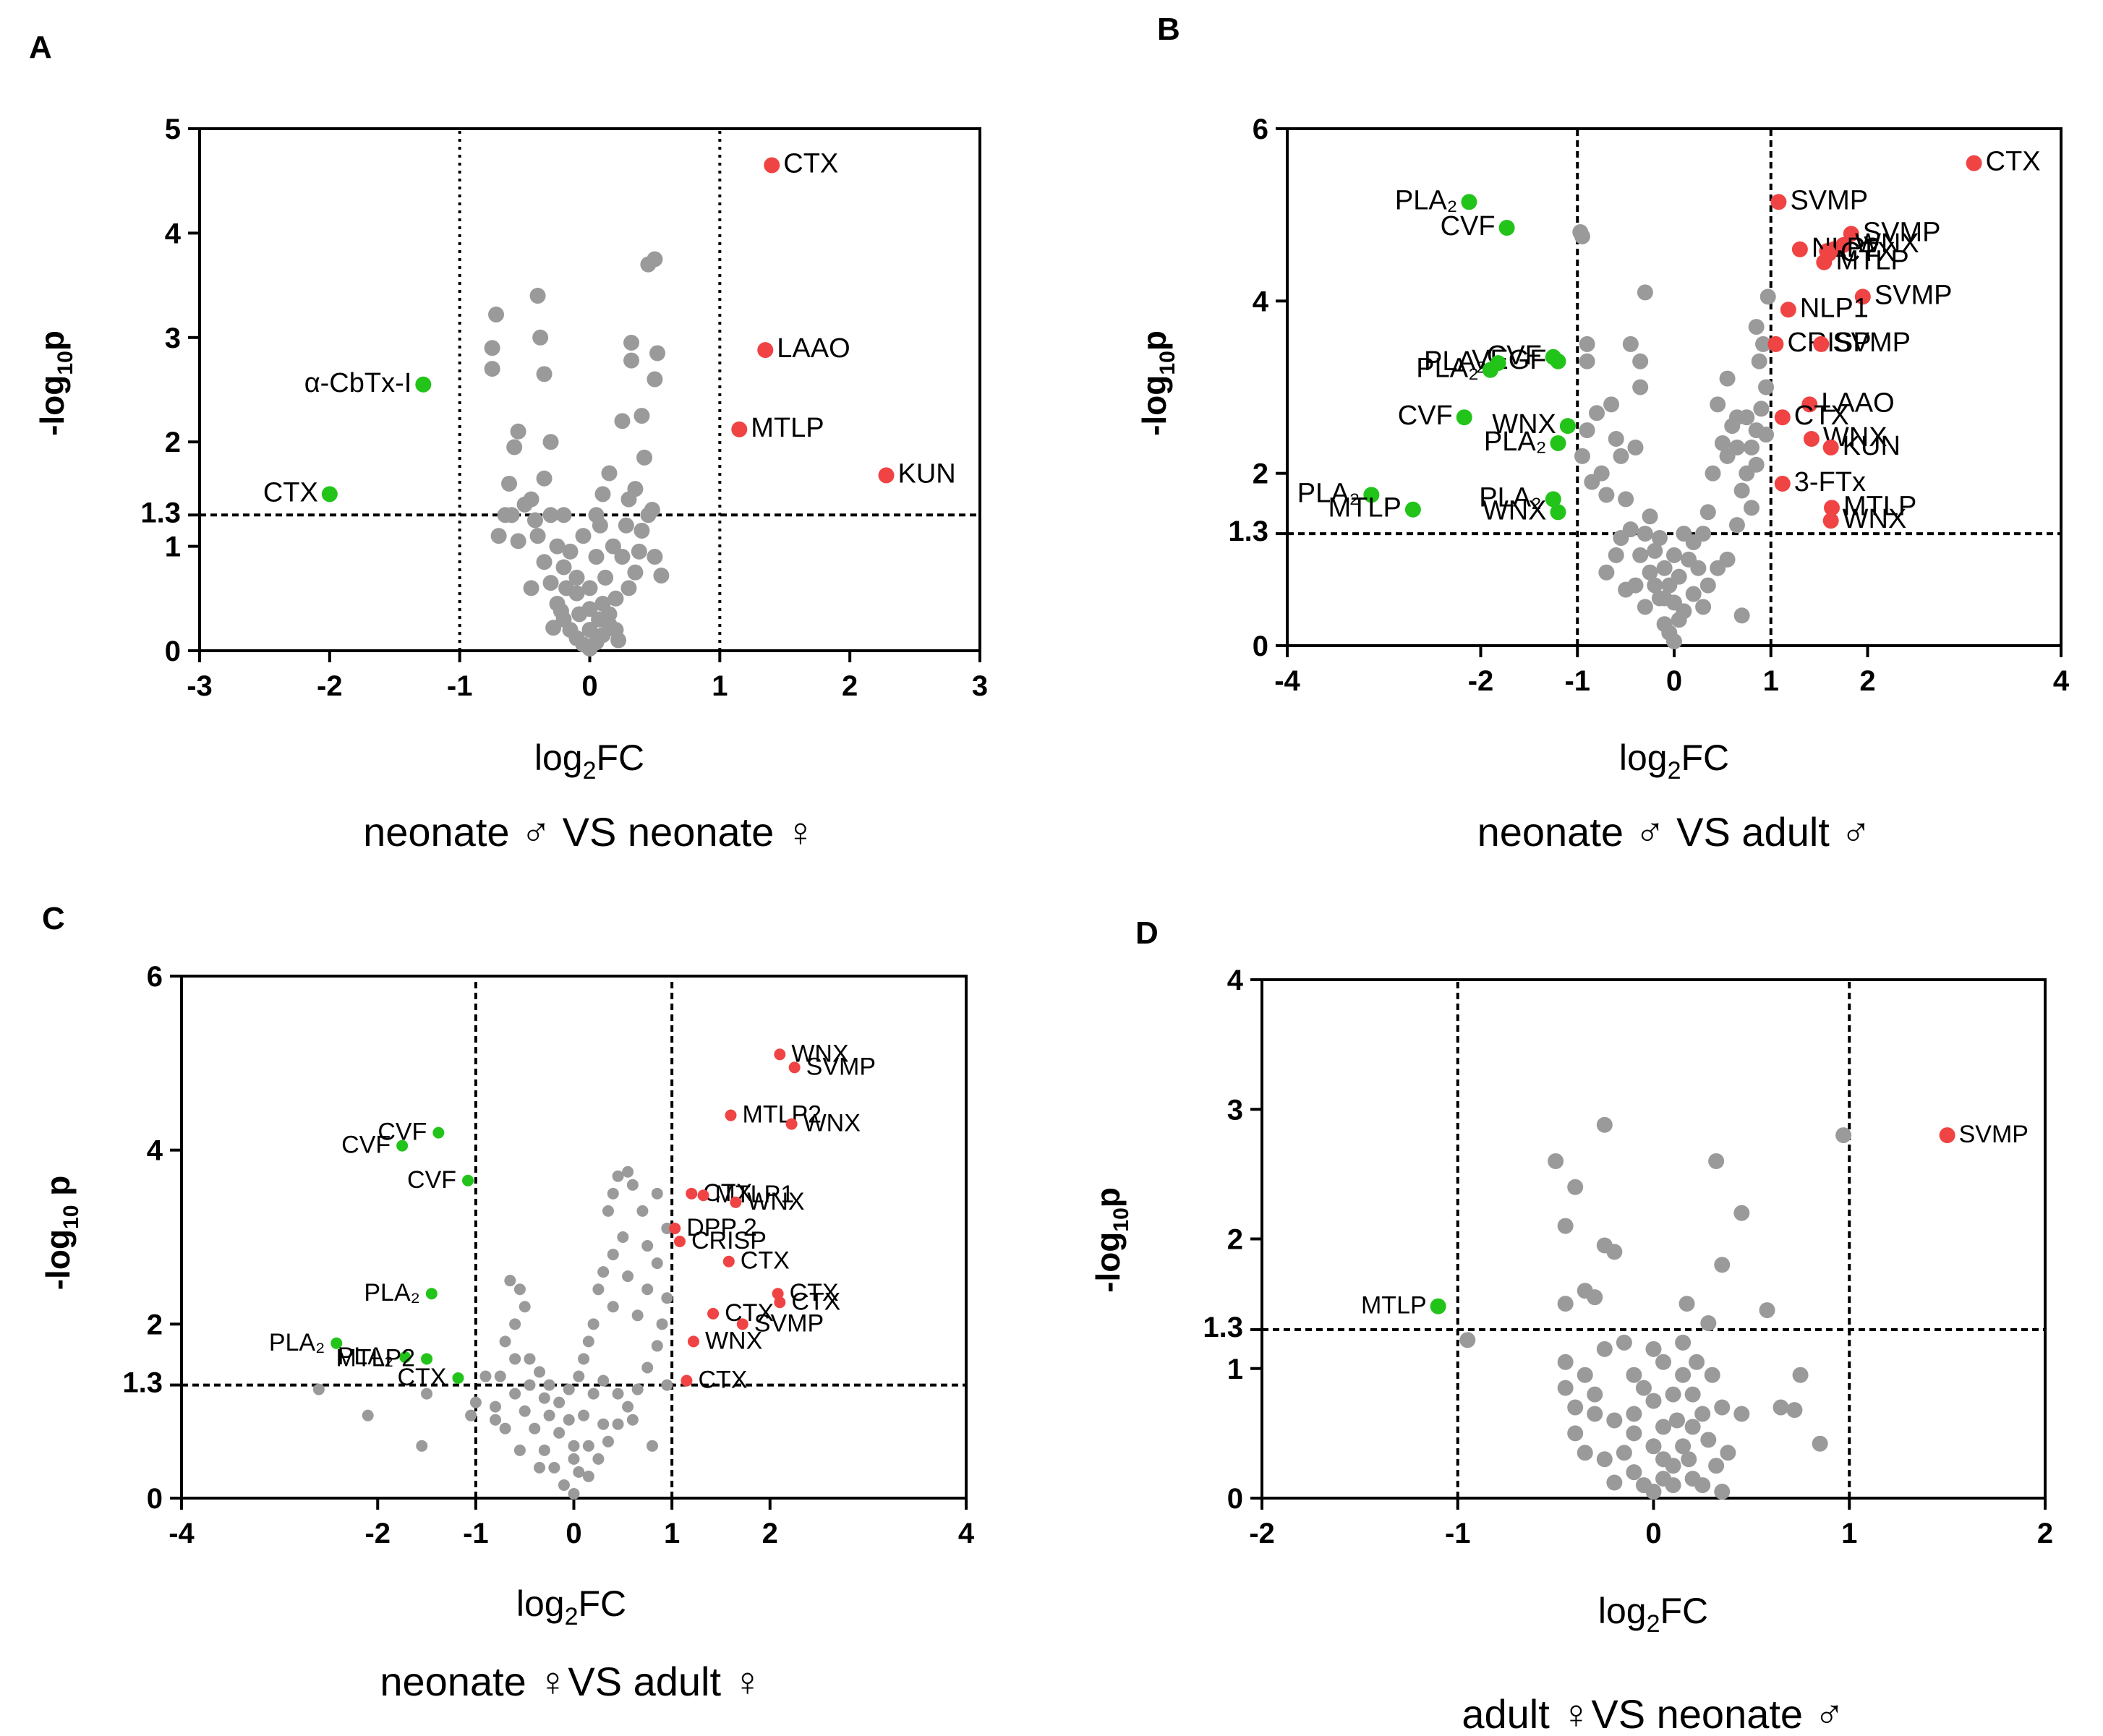 The width and height of the screenshot is (2103, 1736). What do you see at coordinates (1458, 1533) in the screenshot?
I see `x-tick-label: -1` at bounding box center [1458, 1533].